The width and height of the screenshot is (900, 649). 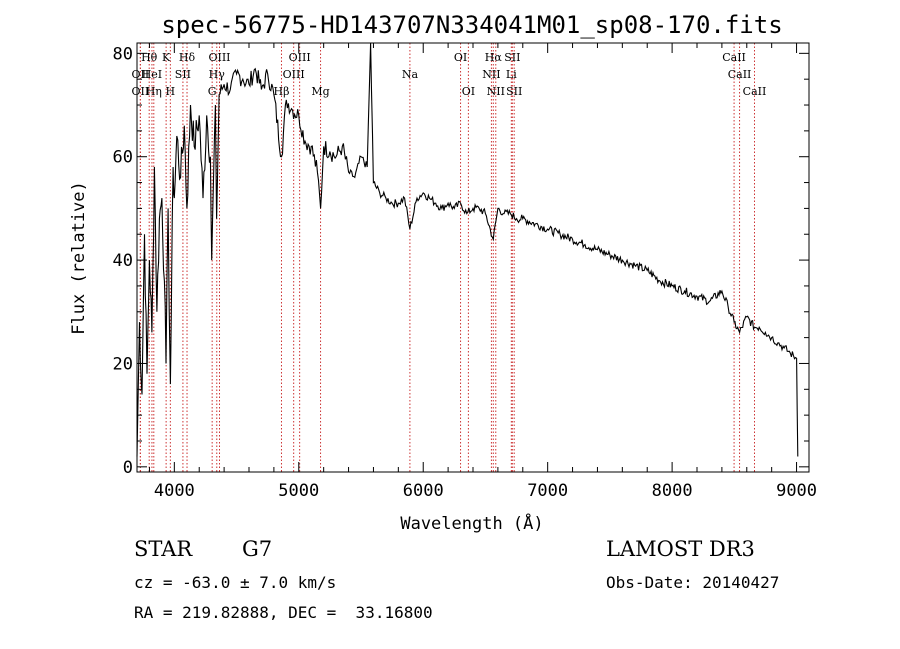 I want to click on line-label-1: OII, so click(x=141, y=74).